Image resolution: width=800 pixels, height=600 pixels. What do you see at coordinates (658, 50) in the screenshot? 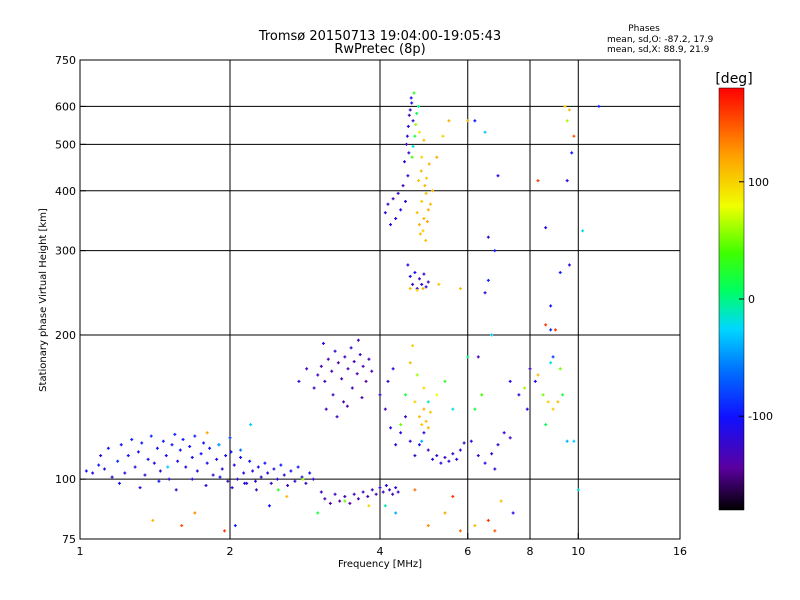
I see `phases-x-stats: mean, sd,X: 88.9, 21.9` at bounding box center [658, 50].